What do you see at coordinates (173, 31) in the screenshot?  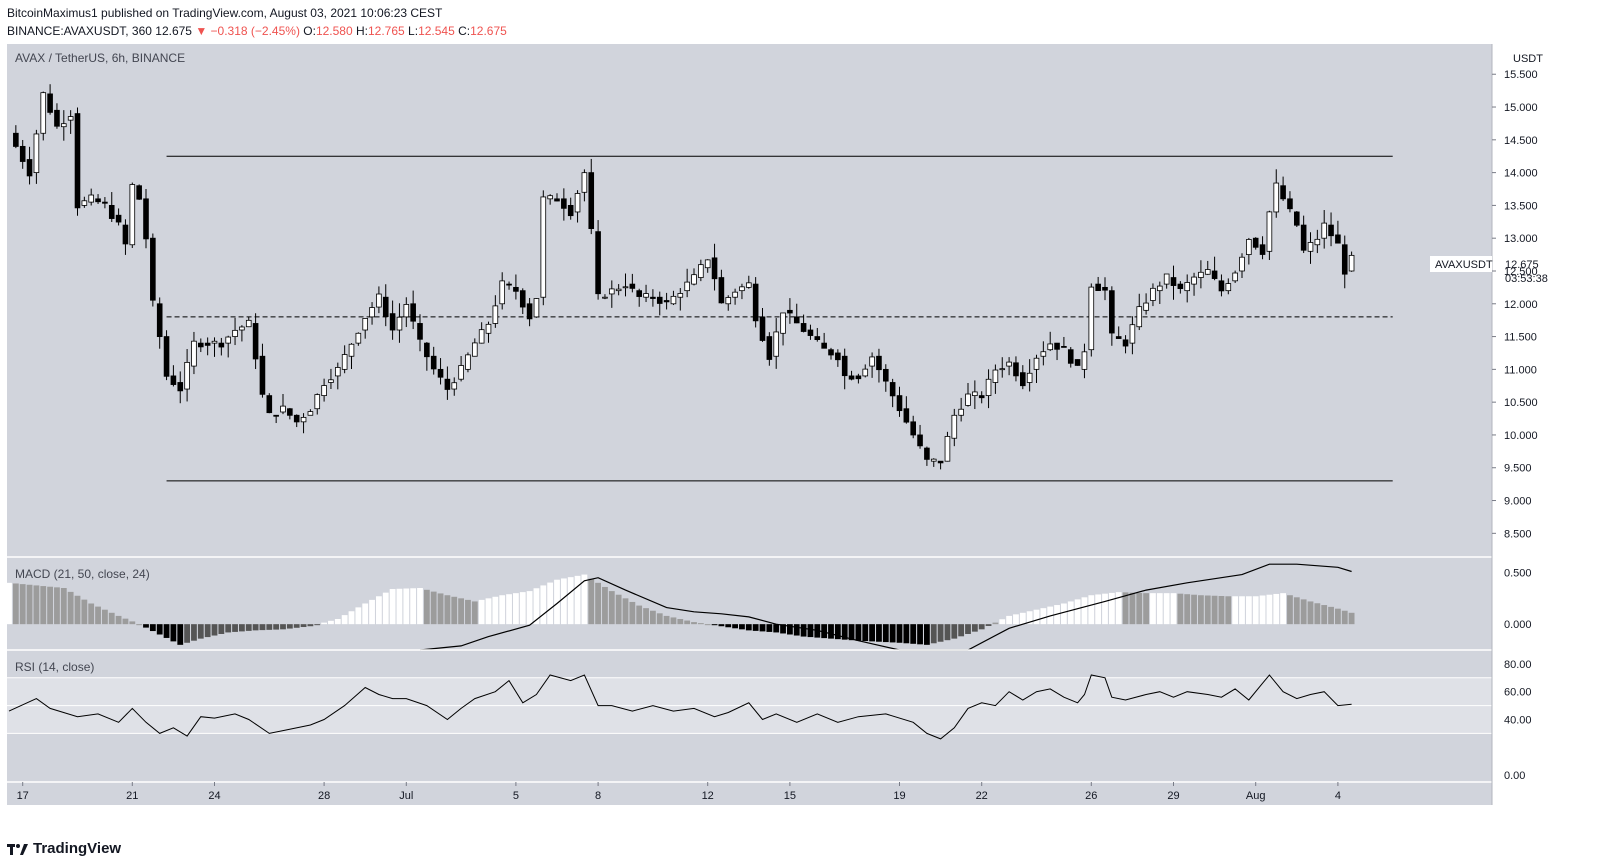 I see `last-price: 12.675` at bounding box center [173, 31].